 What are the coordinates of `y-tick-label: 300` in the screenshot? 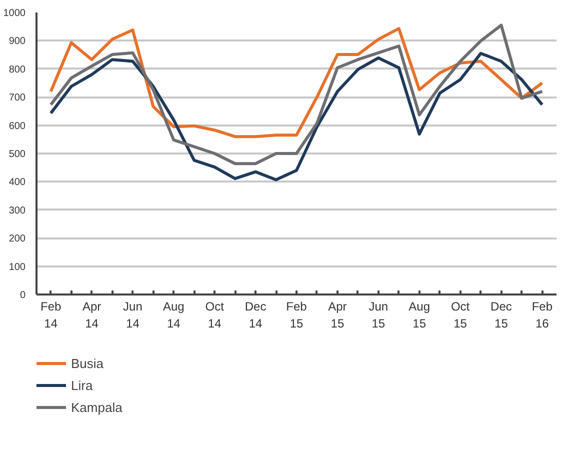 It's located at (17, 210).